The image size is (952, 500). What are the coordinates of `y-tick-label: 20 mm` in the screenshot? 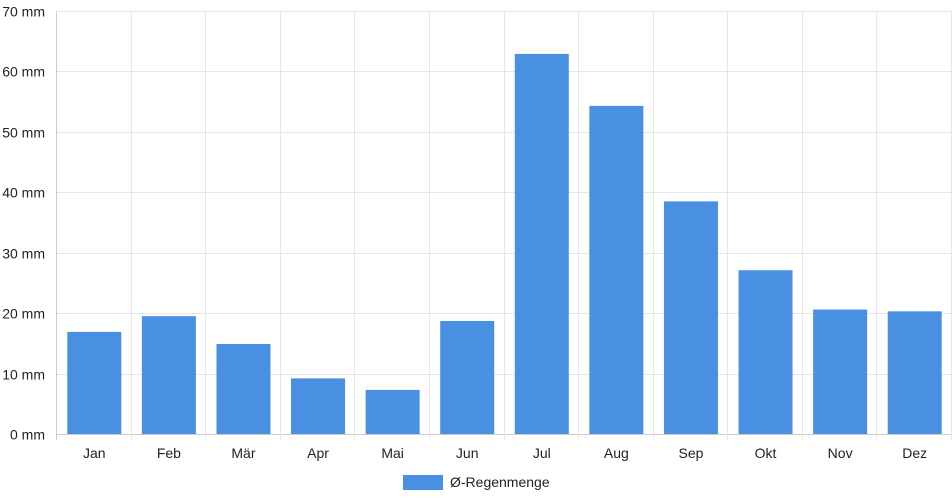 It's located at (23, 314).